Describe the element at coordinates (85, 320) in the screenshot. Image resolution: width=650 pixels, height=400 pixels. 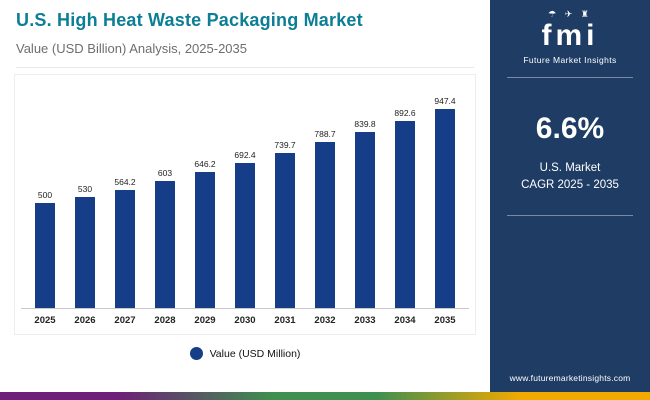
I see `x-axis-label: 2026` at that location.